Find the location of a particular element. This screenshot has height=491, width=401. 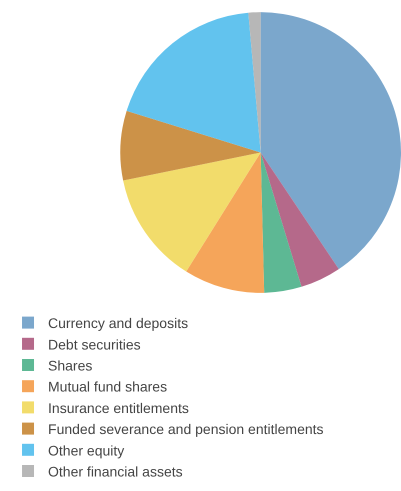

legend-label: Shares is located at coordinates (70, 365).